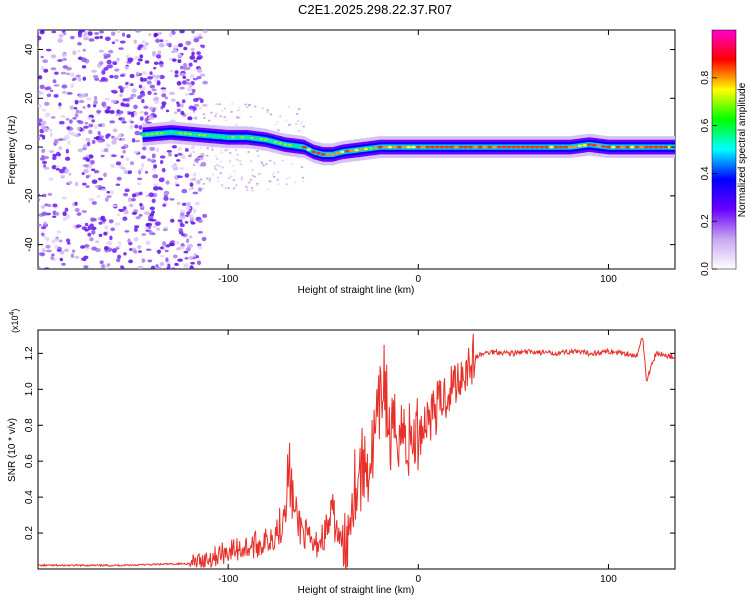  What do you see at coordinates (608, 579) in the screenshot?
I see `snr-xtick-label: 100` at bounding box center [608, 579].